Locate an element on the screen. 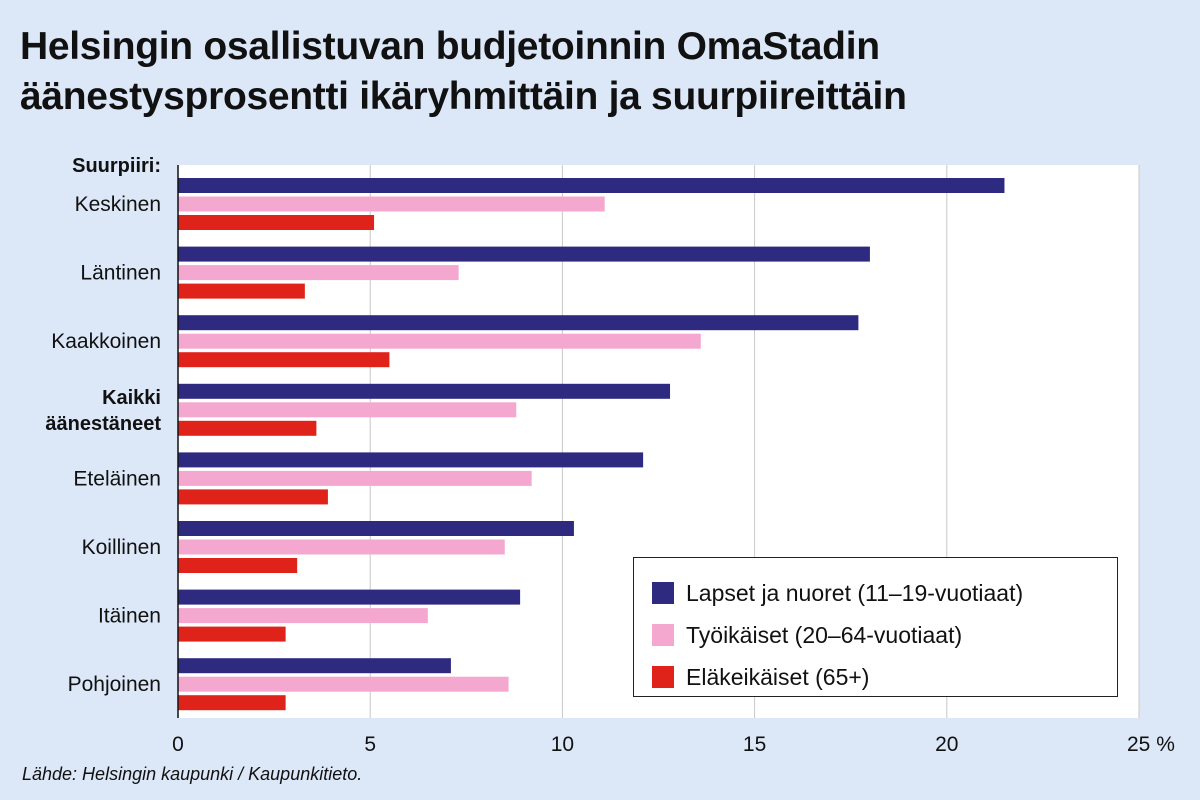  legend-item-tyoikaiset: Työikäiset (20–64-vuotiaat) is located at coordinates (884, 635).